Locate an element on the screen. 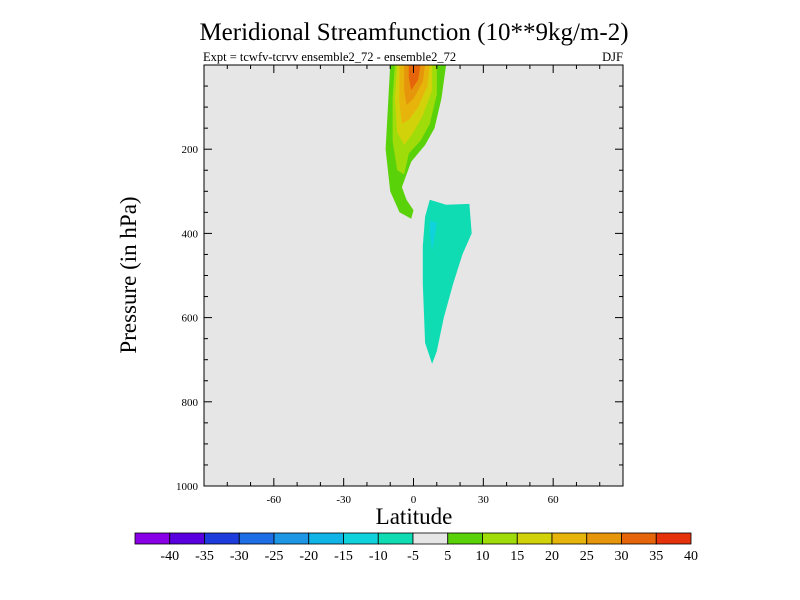 Image resolution: width=800 pixels, height=600 pixels. x-tick-label: 60 is located at coordinates (554, 500).